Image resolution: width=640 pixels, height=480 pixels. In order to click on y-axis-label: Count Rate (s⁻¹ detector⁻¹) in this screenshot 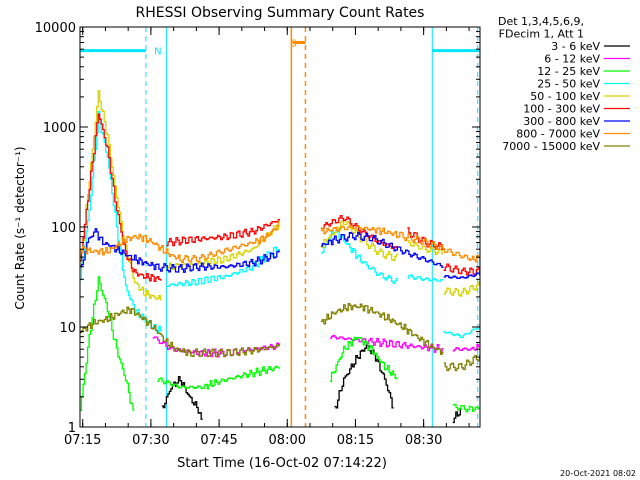, I will do `click(20, 227)`.